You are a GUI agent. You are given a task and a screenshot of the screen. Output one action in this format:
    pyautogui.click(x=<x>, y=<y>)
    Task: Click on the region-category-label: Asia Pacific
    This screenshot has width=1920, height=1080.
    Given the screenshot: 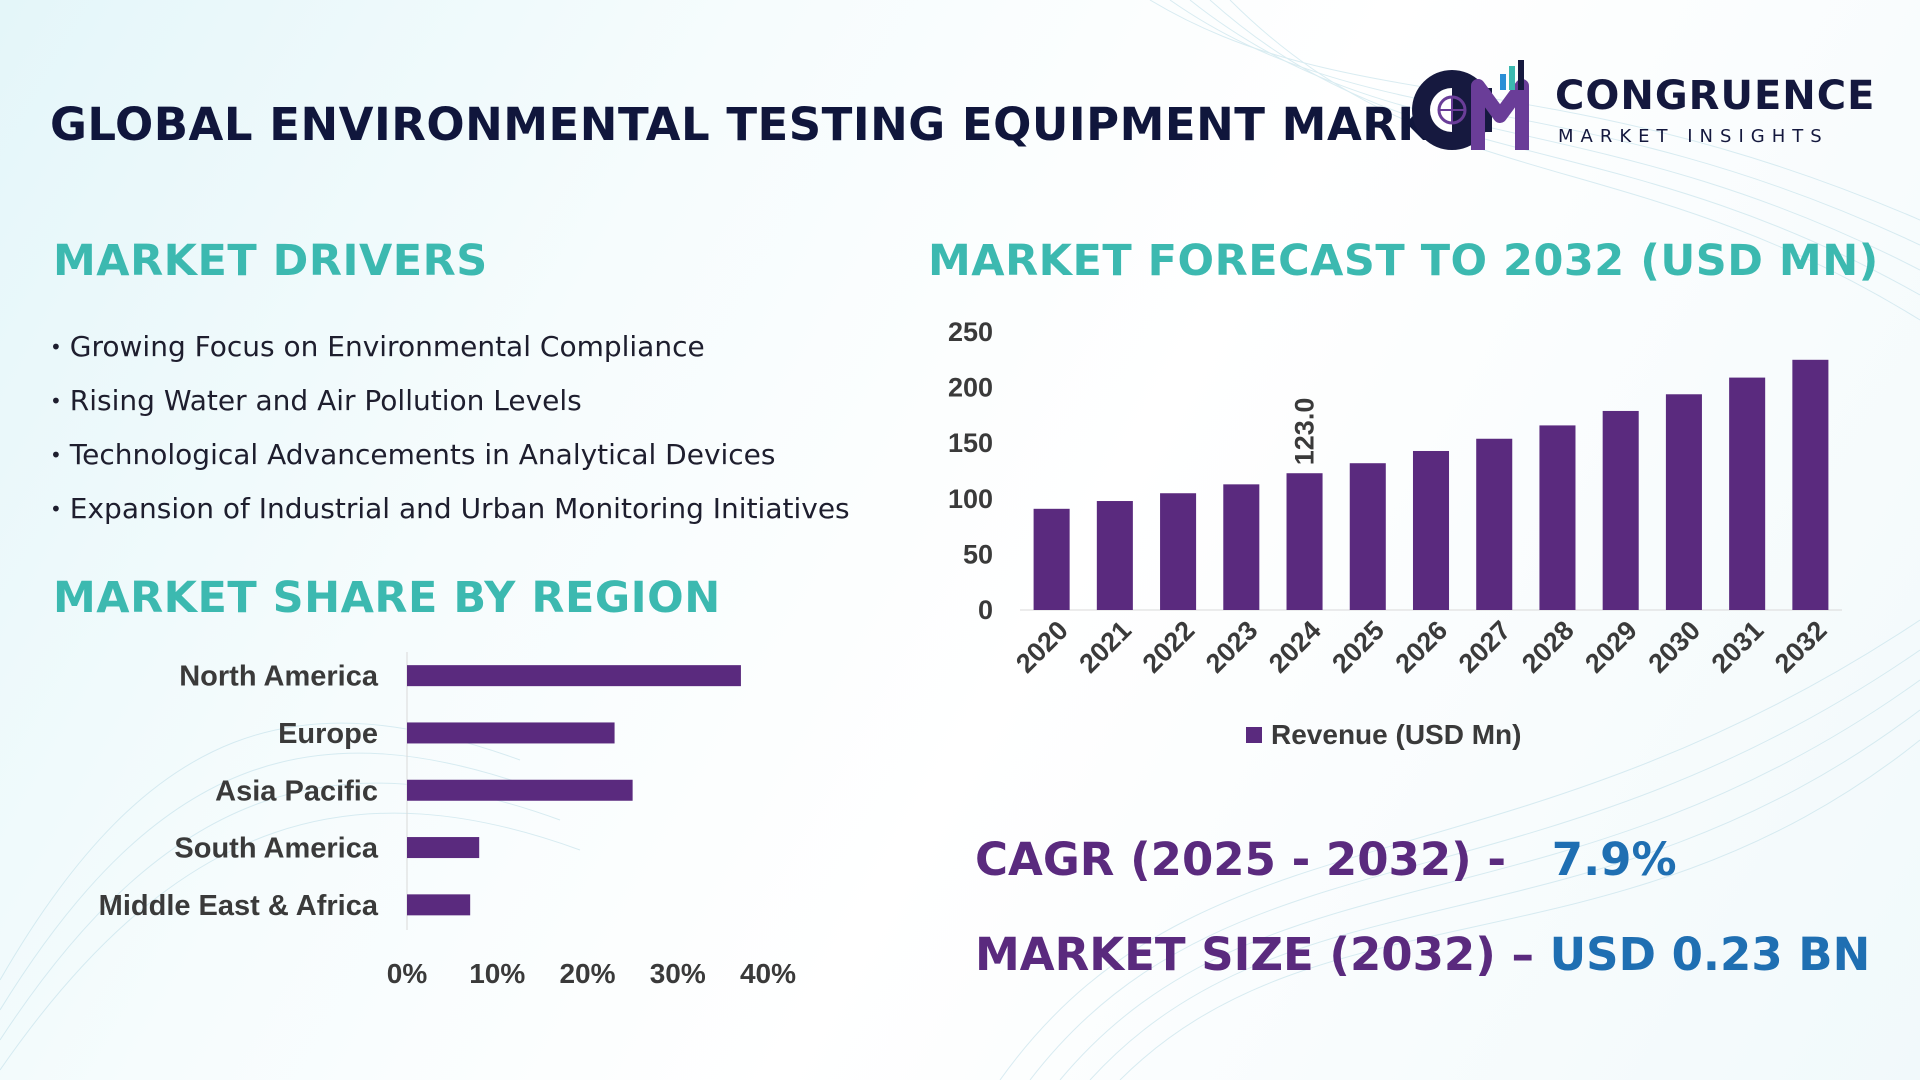 What is the action you would take?
    pyautogui.click(x=296, y=791)
    